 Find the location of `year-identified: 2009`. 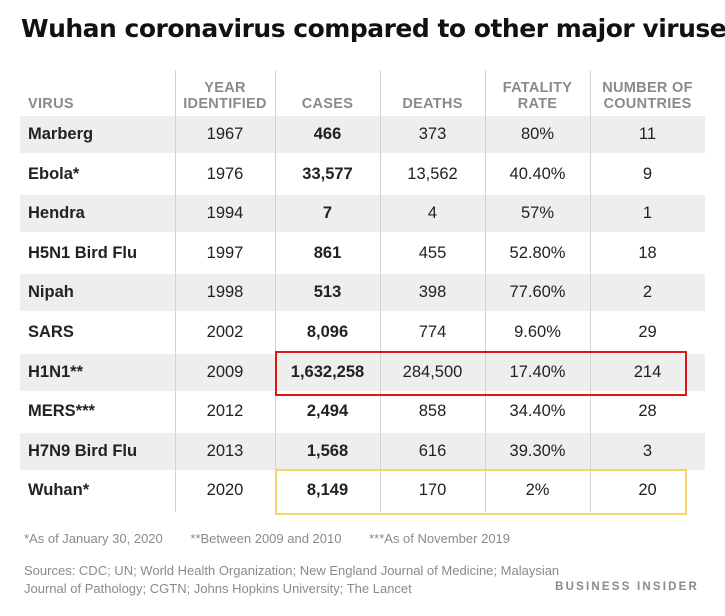

year-identified: 2009 is located at coordinates (225, 371).